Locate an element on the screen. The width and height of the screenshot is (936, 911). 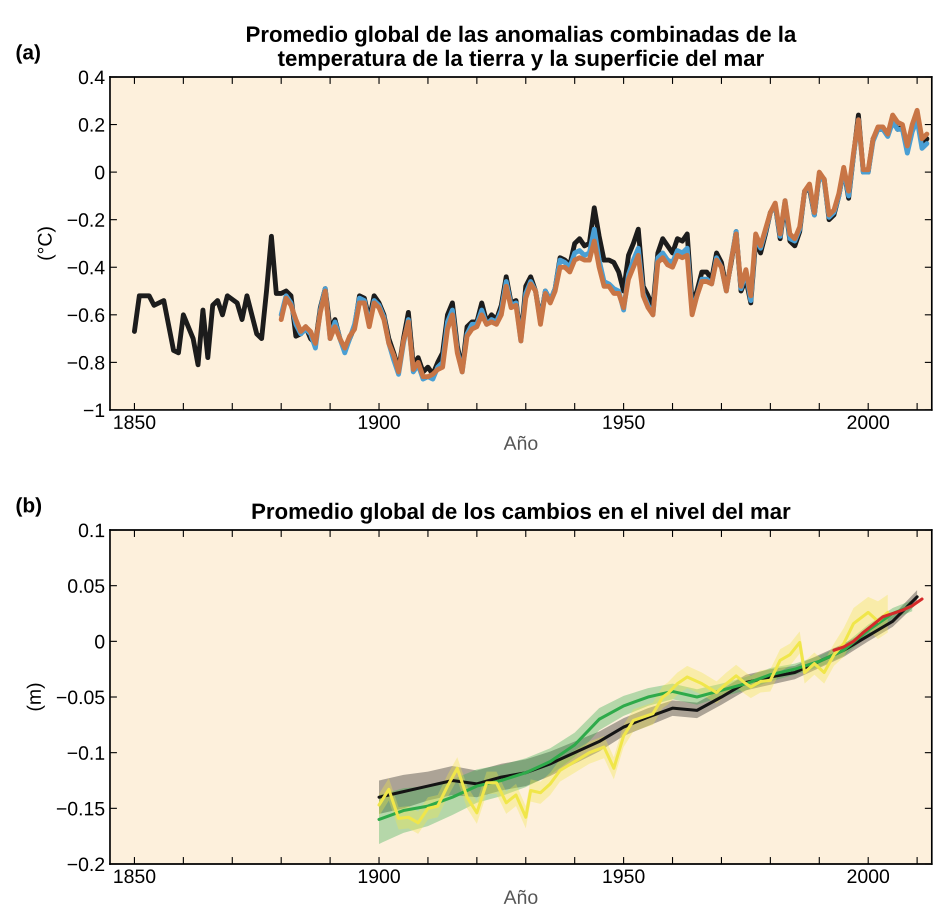
y-tick-label: −0.8 is located at coordinates (86, 363).